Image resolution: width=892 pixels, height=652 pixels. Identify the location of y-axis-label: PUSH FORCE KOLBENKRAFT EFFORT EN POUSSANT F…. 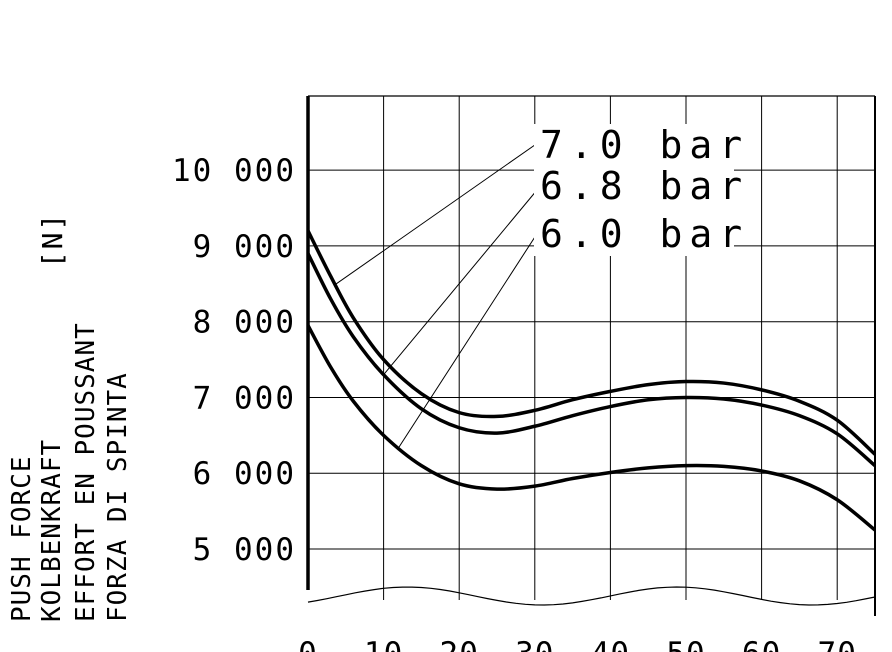
(70, 472).